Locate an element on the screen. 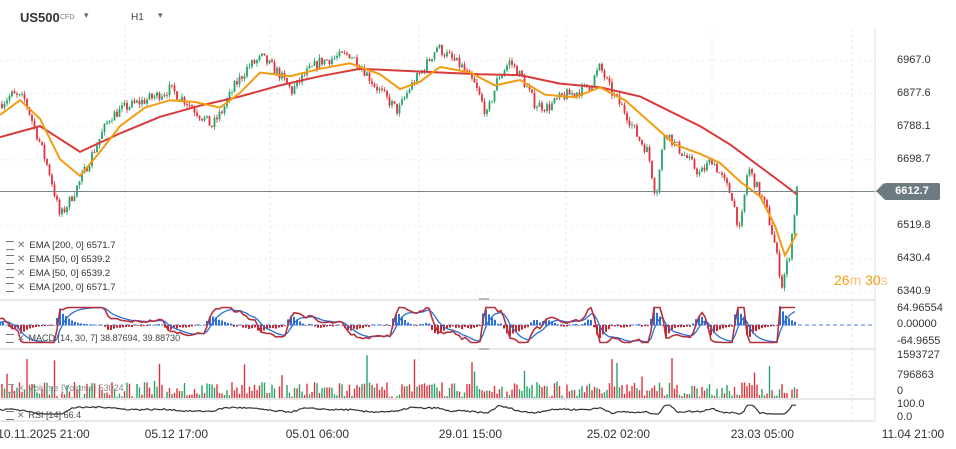  x-tick-label: 10.11.2025 21:00 is located at coordinates (45, 434).